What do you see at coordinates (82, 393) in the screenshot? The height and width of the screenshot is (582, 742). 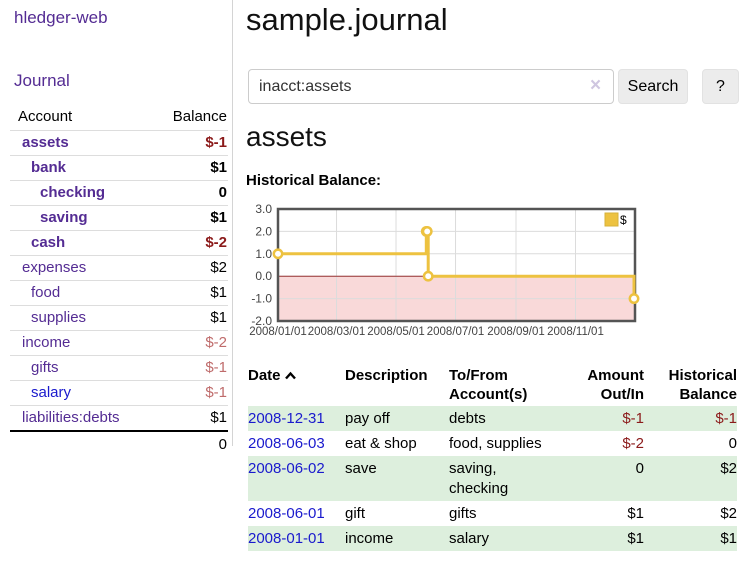 I see `account-name-cell: salary` at bounding box center [82, 393].